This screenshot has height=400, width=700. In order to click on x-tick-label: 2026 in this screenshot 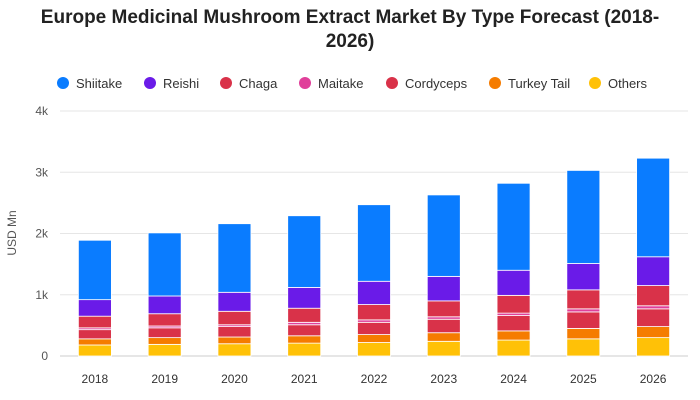, I will do `click(653, 379)`.